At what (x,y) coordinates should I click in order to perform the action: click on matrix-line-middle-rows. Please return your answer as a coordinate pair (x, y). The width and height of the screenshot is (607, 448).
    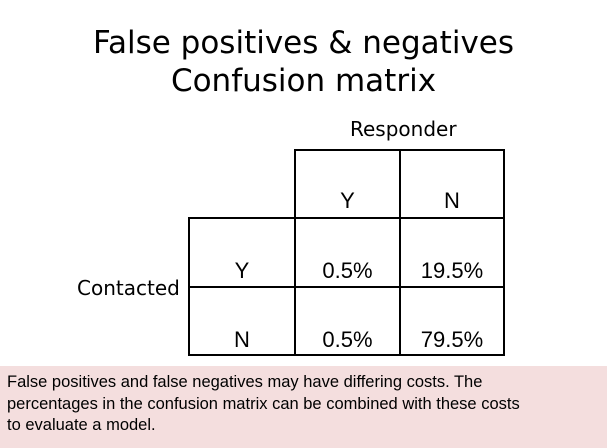
    Looking at the image, I should click on (346, 287).